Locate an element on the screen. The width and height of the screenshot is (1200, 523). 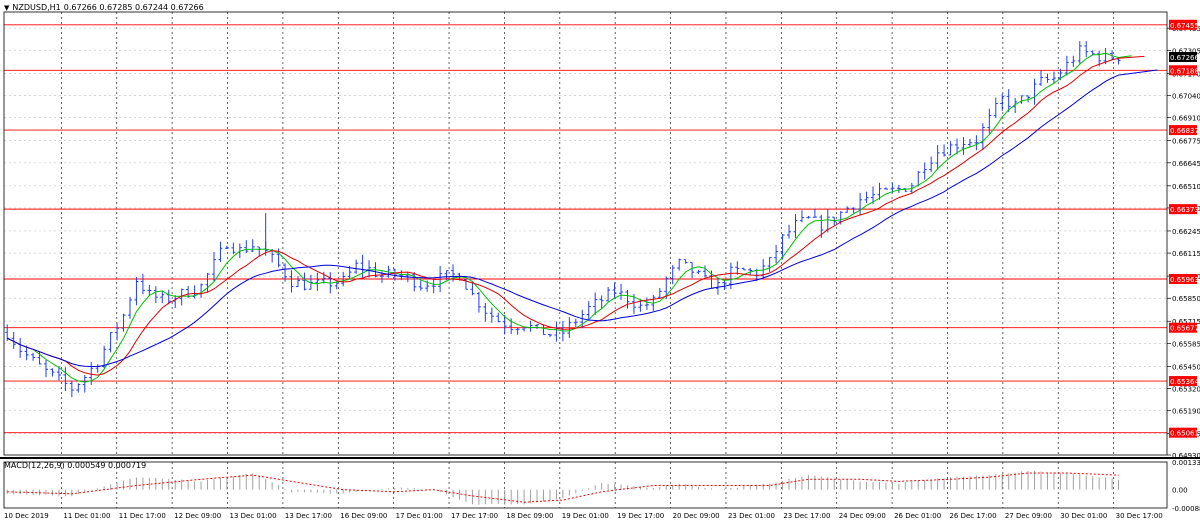
level-price-label: 0.65364 is located at coordinates (1184, 382).